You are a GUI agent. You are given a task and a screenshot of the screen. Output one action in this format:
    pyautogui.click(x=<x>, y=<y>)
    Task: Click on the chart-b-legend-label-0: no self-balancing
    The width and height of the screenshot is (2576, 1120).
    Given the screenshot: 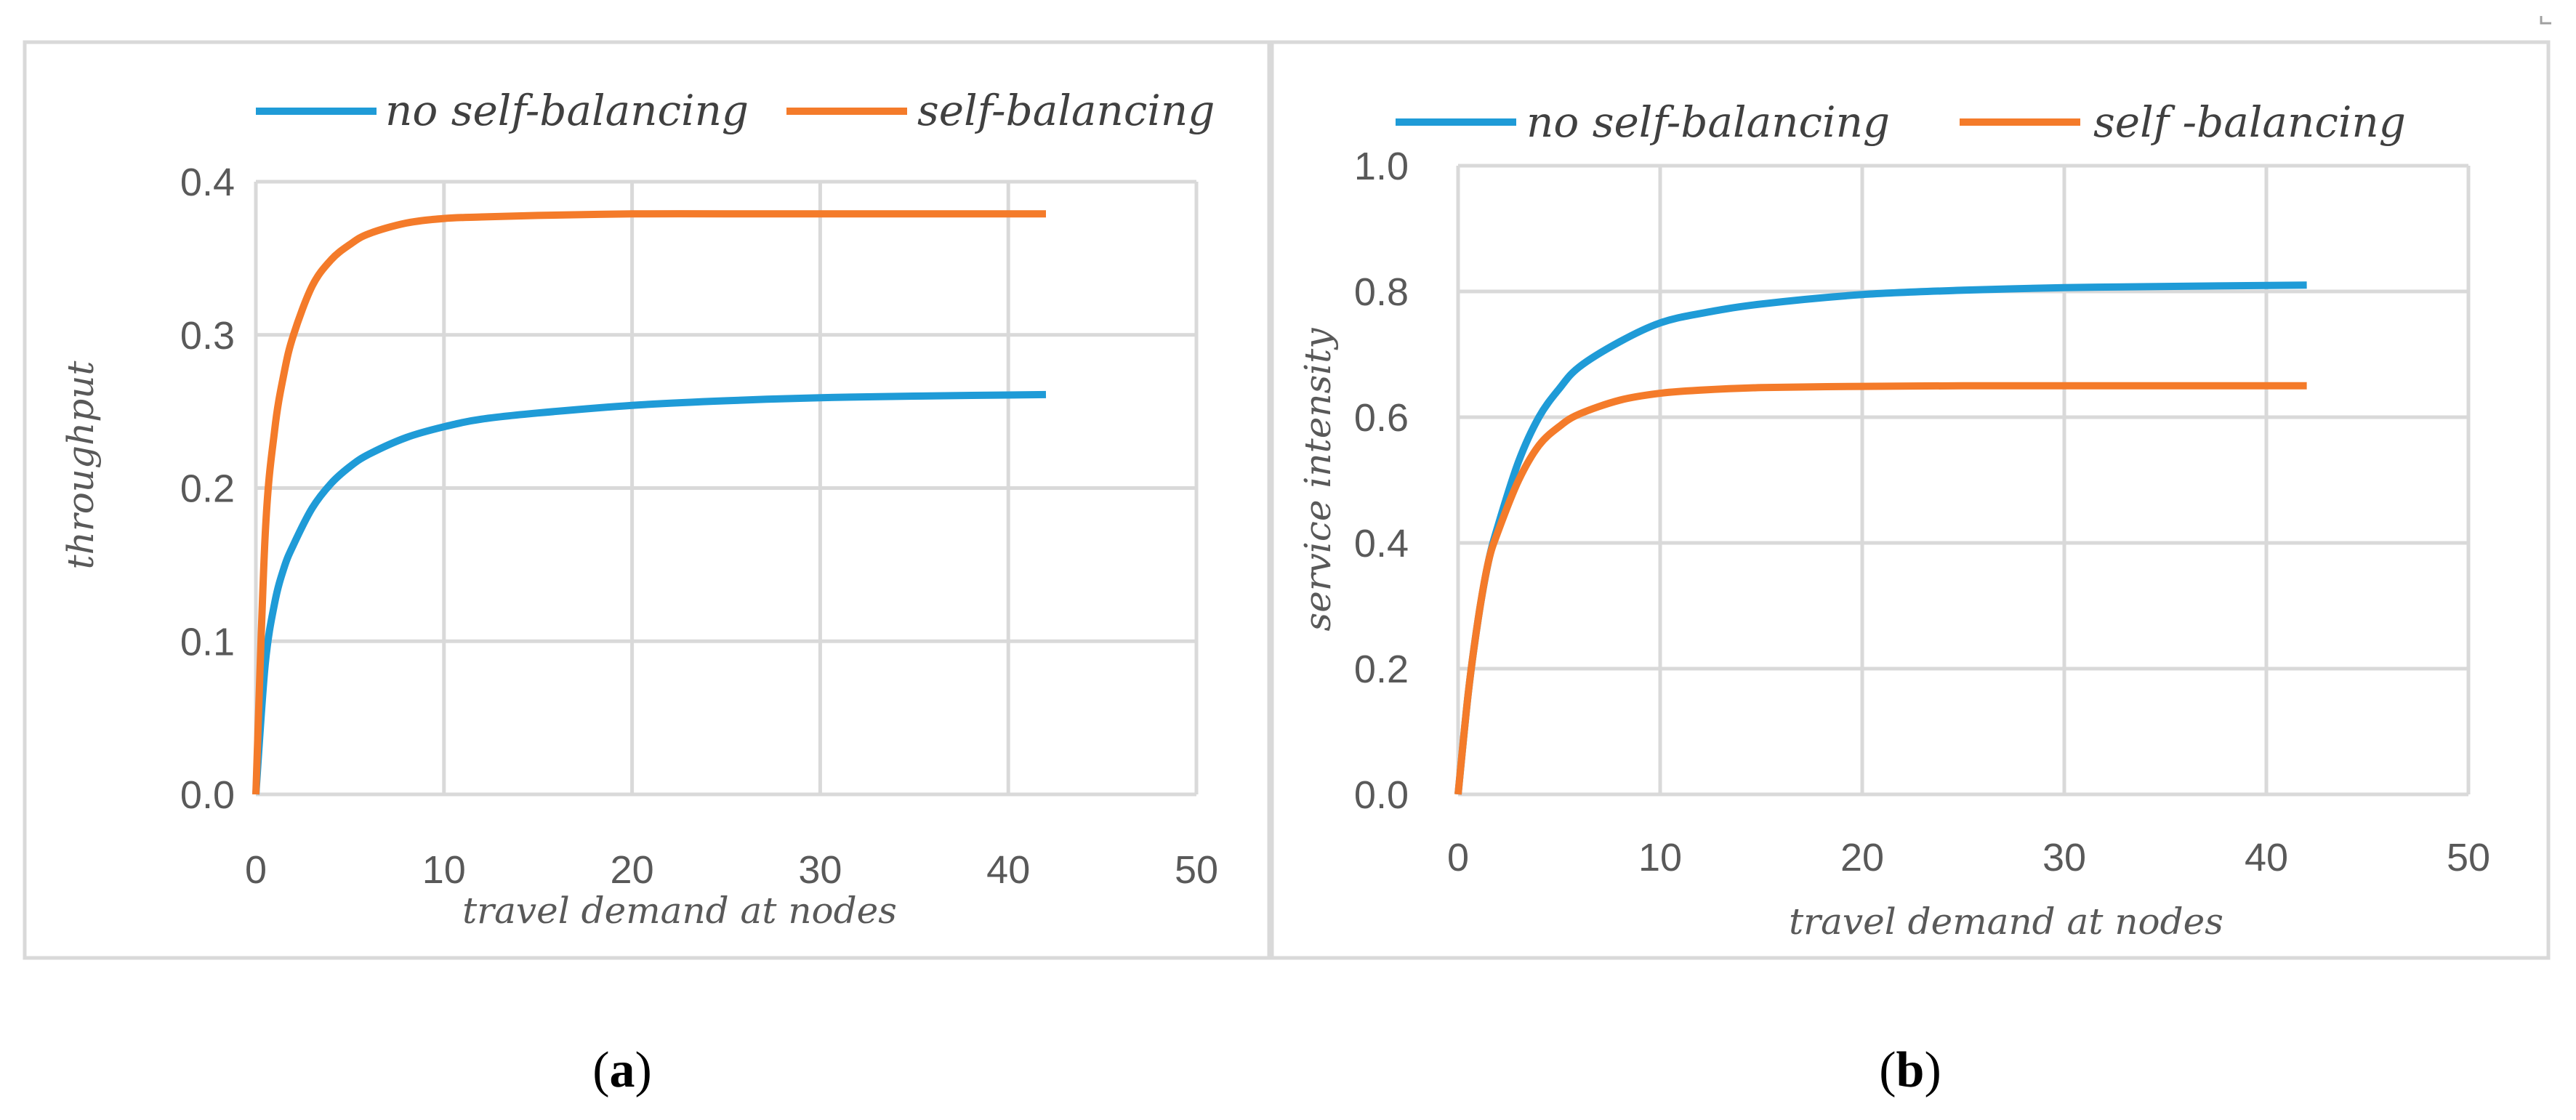 What is the action you would take?
    pyautogui.click(x=1708, y=122)
    